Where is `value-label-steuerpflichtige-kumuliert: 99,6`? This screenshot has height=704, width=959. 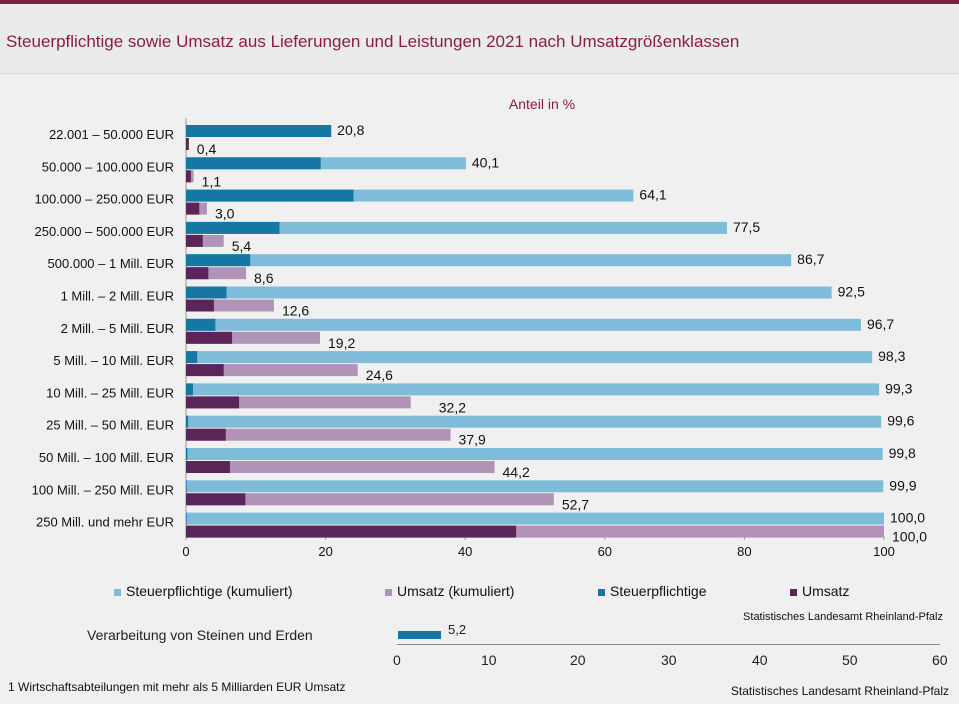 value-label-steuerpflichtige-kumuliert: 99,6 is located at coordinates (900, 421).